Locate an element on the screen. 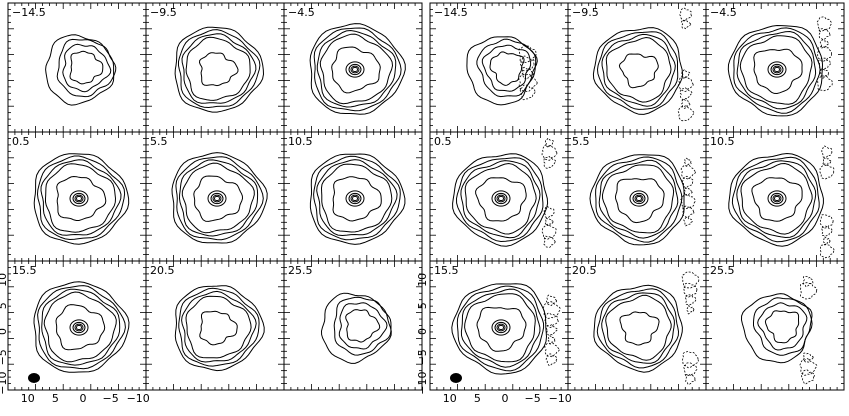 This screenshot has width=849, height=416. x-tick-label: −5 is located at coordinates (532, 398).